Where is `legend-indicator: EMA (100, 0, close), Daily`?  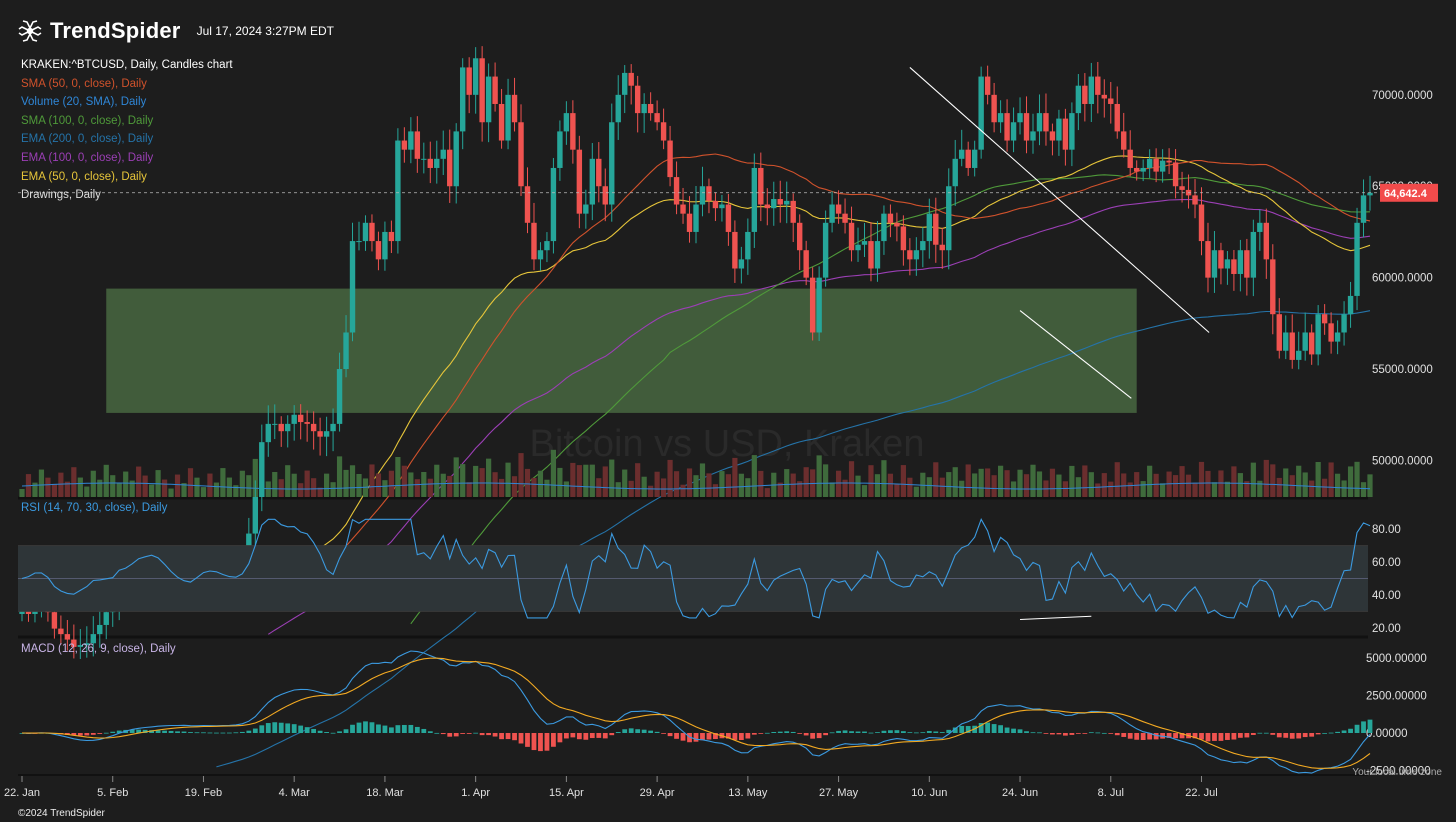 legend-indicator: EMA (100, 0, close), Daily is located at coordinates (87, 157).